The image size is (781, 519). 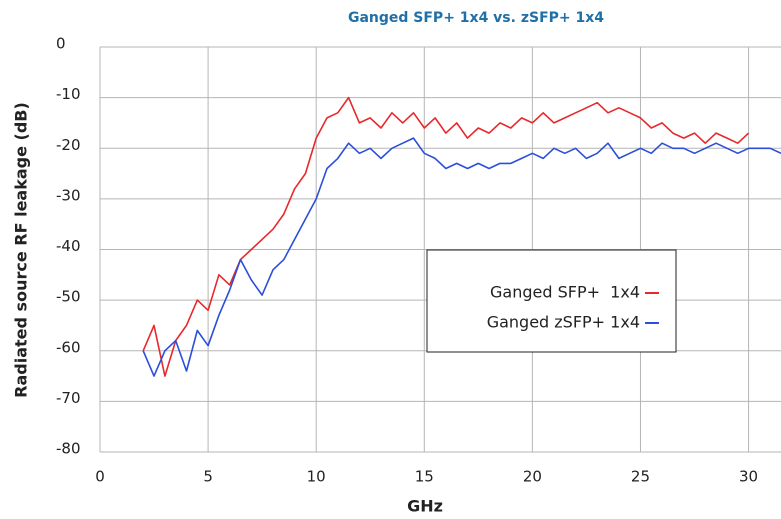 What do you see at coordinates (100, 477) in the screenshot?
I see `x-tick-label: 0` at bounding box center [100, 477].